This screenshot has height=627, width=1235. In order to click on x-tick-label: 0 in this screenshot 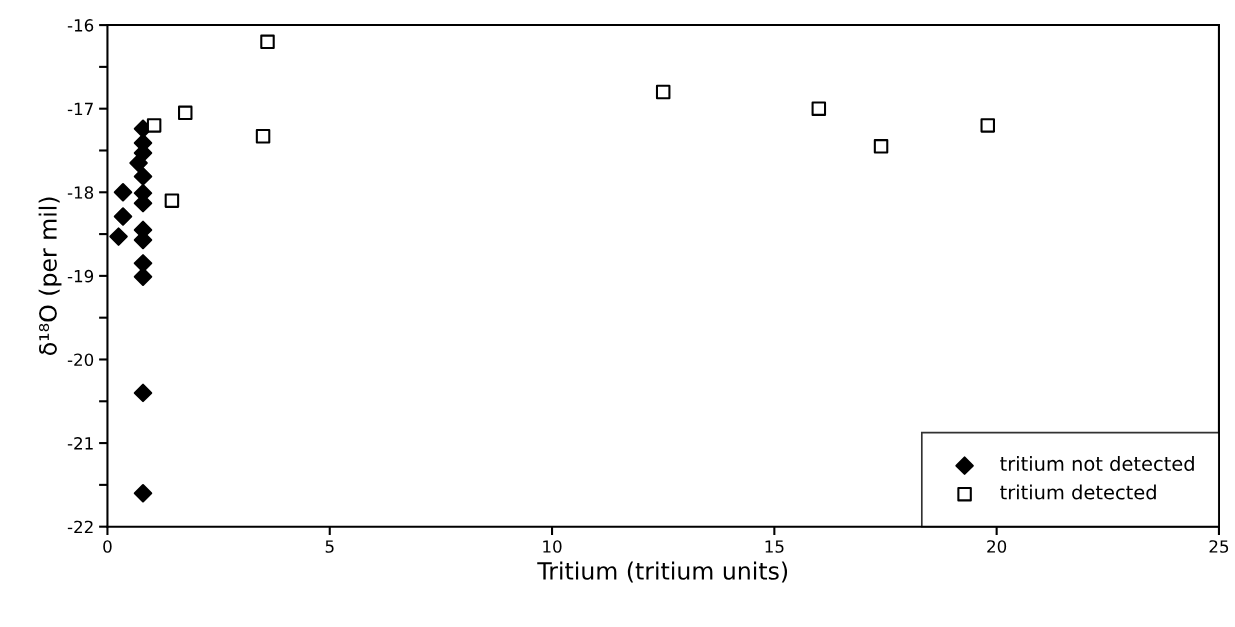, I will do `click(107, 546)`.